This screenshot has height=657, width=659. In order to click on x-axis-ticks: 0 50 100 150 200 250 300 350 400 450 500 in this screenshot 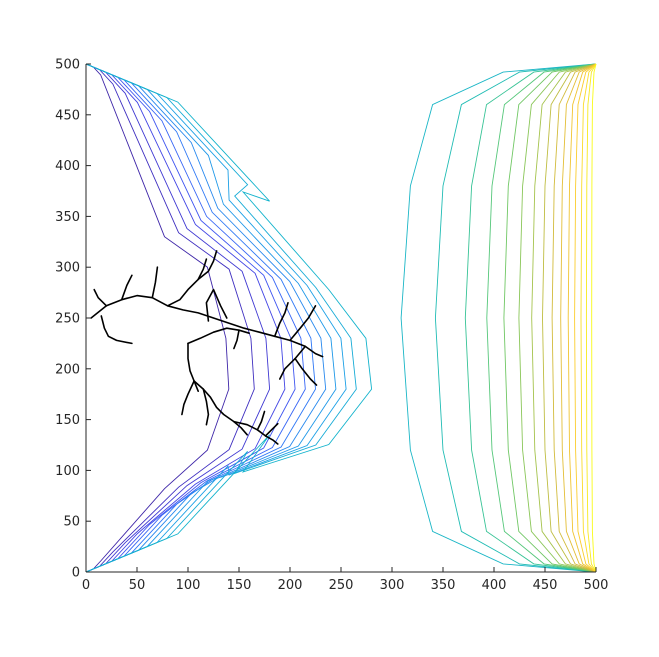, I will do `click(345, 580)`.